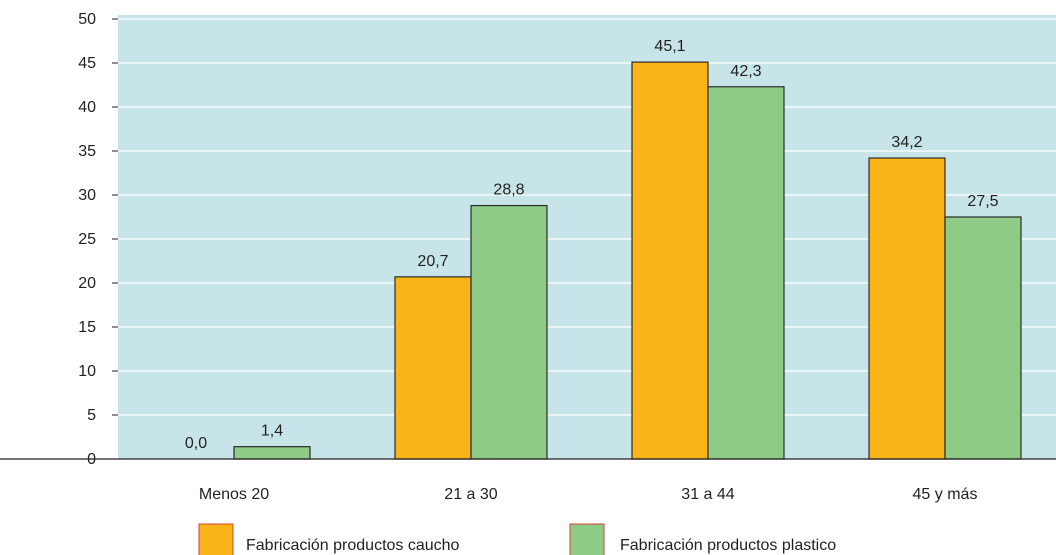 The image size is (1056, 555). Describe the element at coordinates (87, 283) in the screenshot. I see `y-tick-label: 20` at that location.